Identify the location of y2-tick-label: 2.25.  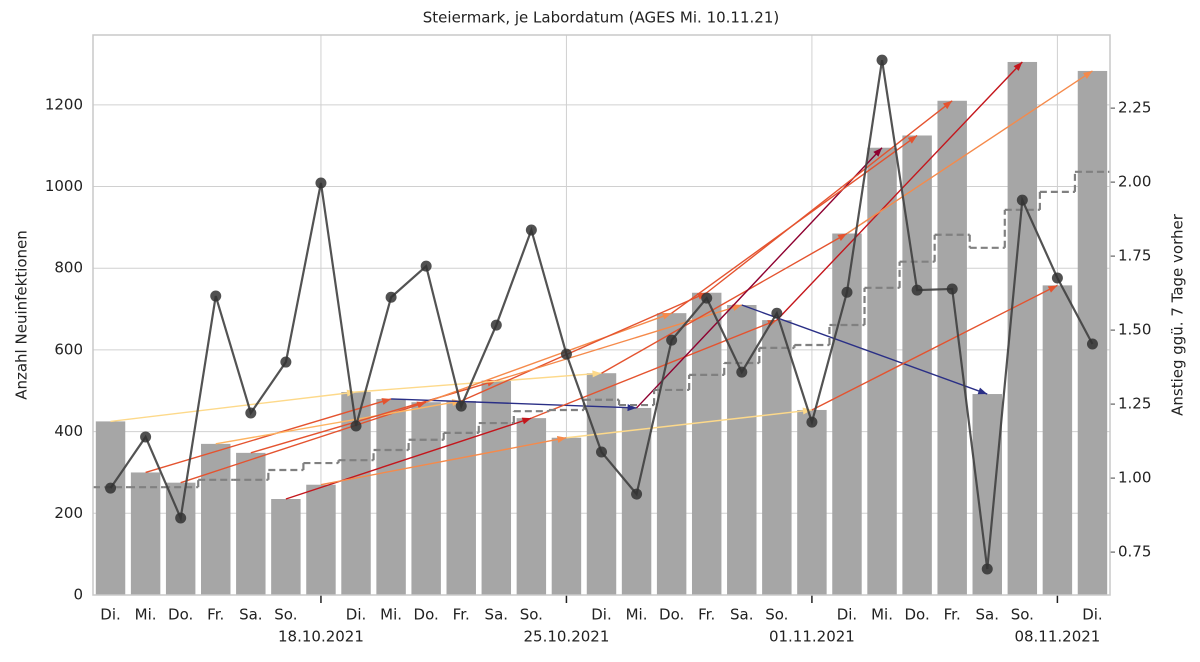
(1134, 108).